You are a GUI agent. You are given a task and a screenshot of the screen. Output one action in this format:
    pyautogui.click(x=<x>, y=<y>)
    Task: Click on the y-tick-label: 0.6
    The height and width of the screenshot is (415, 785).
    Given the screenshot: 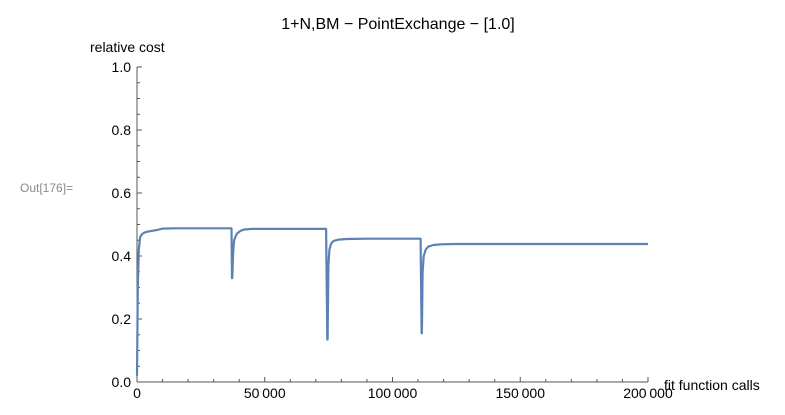 What is the action you would take?
    pyautogui.click(x=122, y=193)
    